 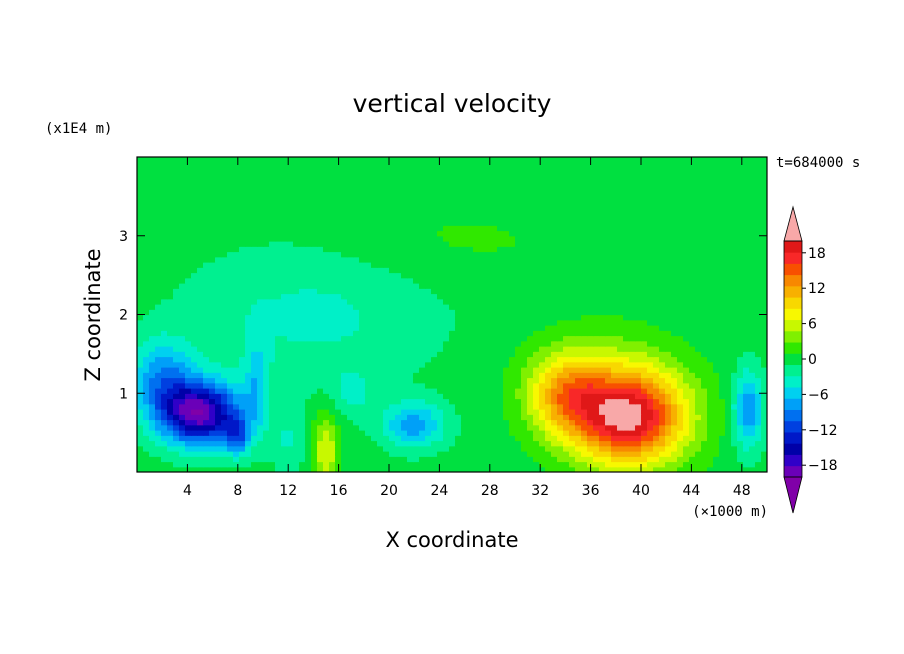 What do you see at coordinates (78, 129) in the screenshot?
I see `y-unit-label: (x1E4 m)` at bounding box center [78, 129].